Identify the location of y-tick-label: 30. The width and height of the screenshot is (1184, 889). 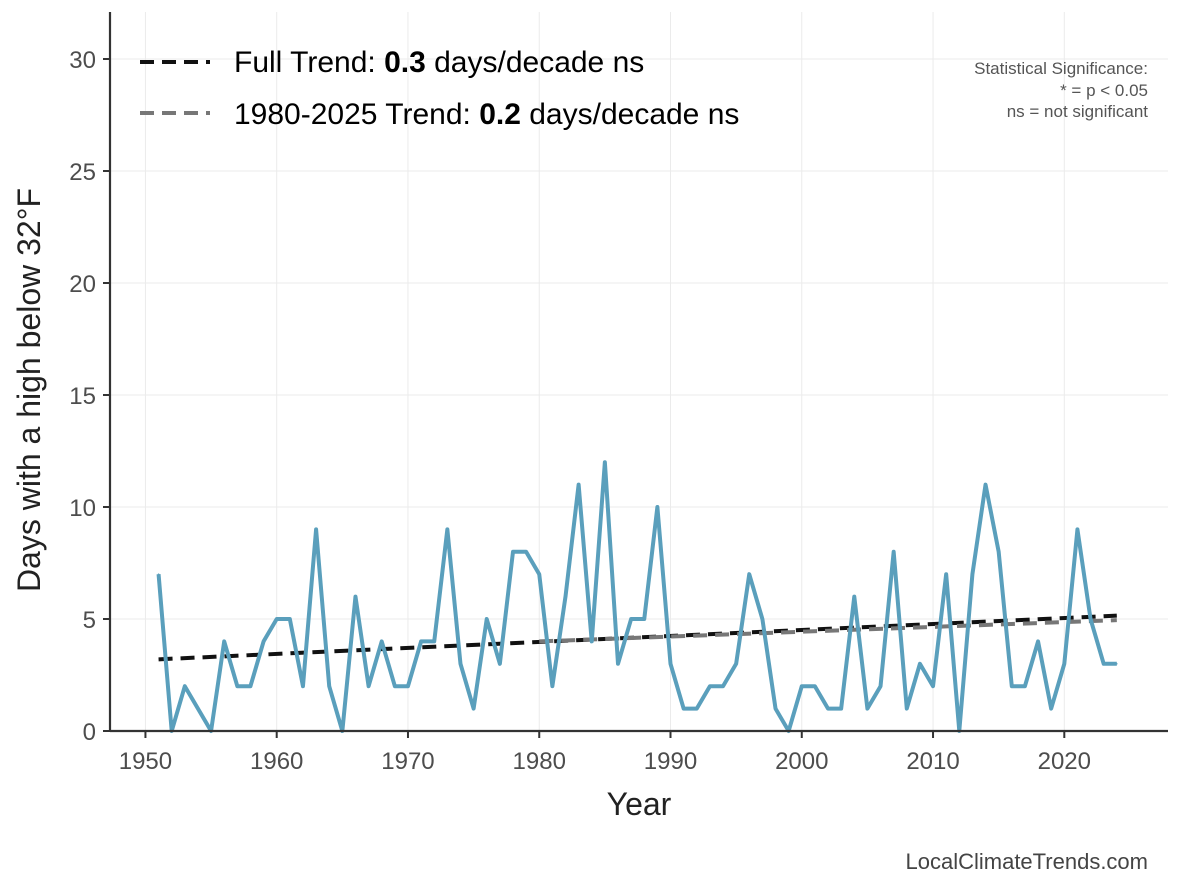
(82, 60).